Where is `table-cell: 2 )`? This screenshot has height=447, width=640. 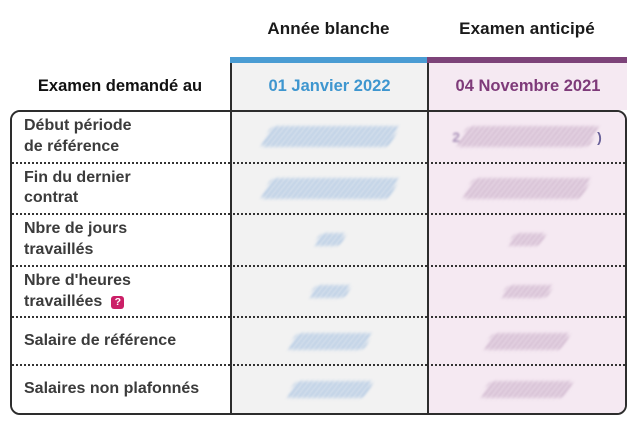
table-cell: 2 ) is located at coordinates (526, 138).